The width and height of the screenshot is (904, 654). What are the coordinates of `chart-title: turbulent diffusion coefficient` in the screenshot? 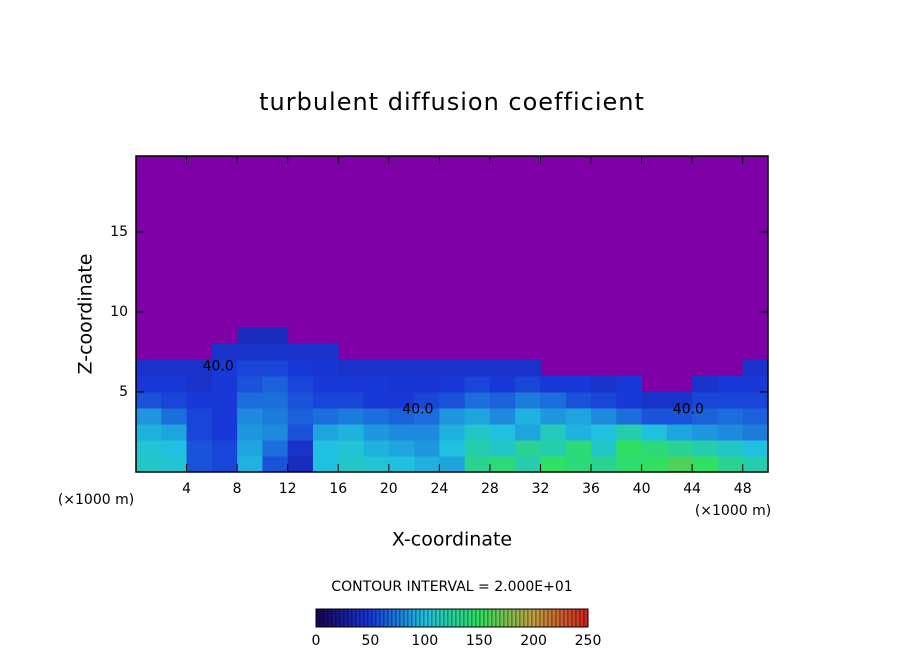 It's located at (452, 102).